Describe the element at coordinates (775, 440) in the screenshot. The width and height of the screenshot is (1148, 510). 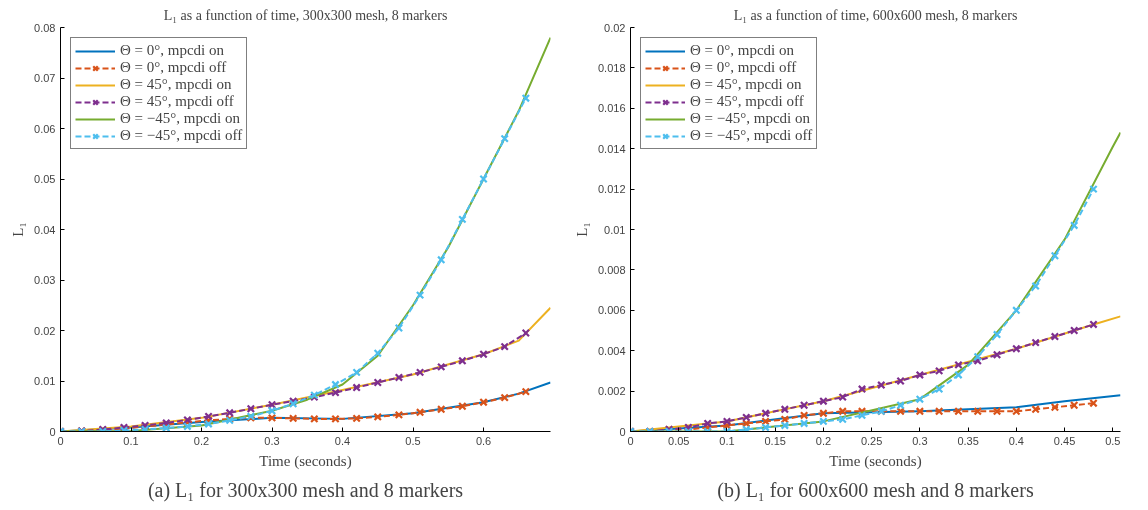
I see `x-tick-label: 0.15` at that location.